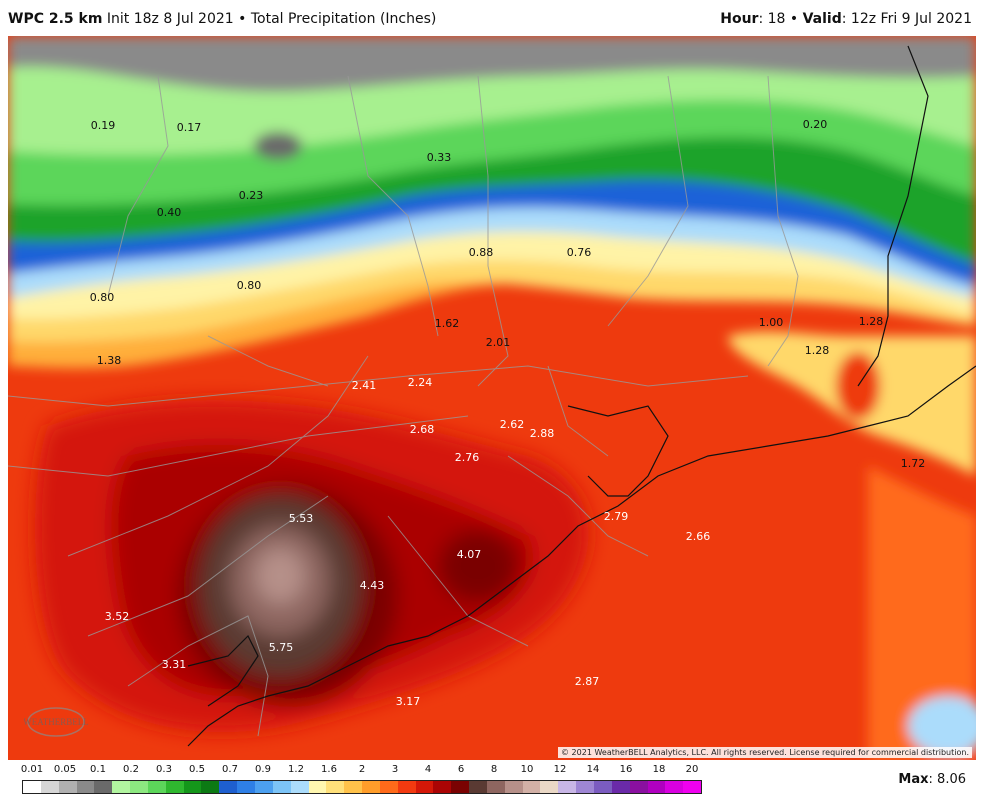 The width and height of the screenshot is (984, 808). Describe the element at coordinates (822, 19) in the screenshot. I see `valid-label: Valid` at that location.